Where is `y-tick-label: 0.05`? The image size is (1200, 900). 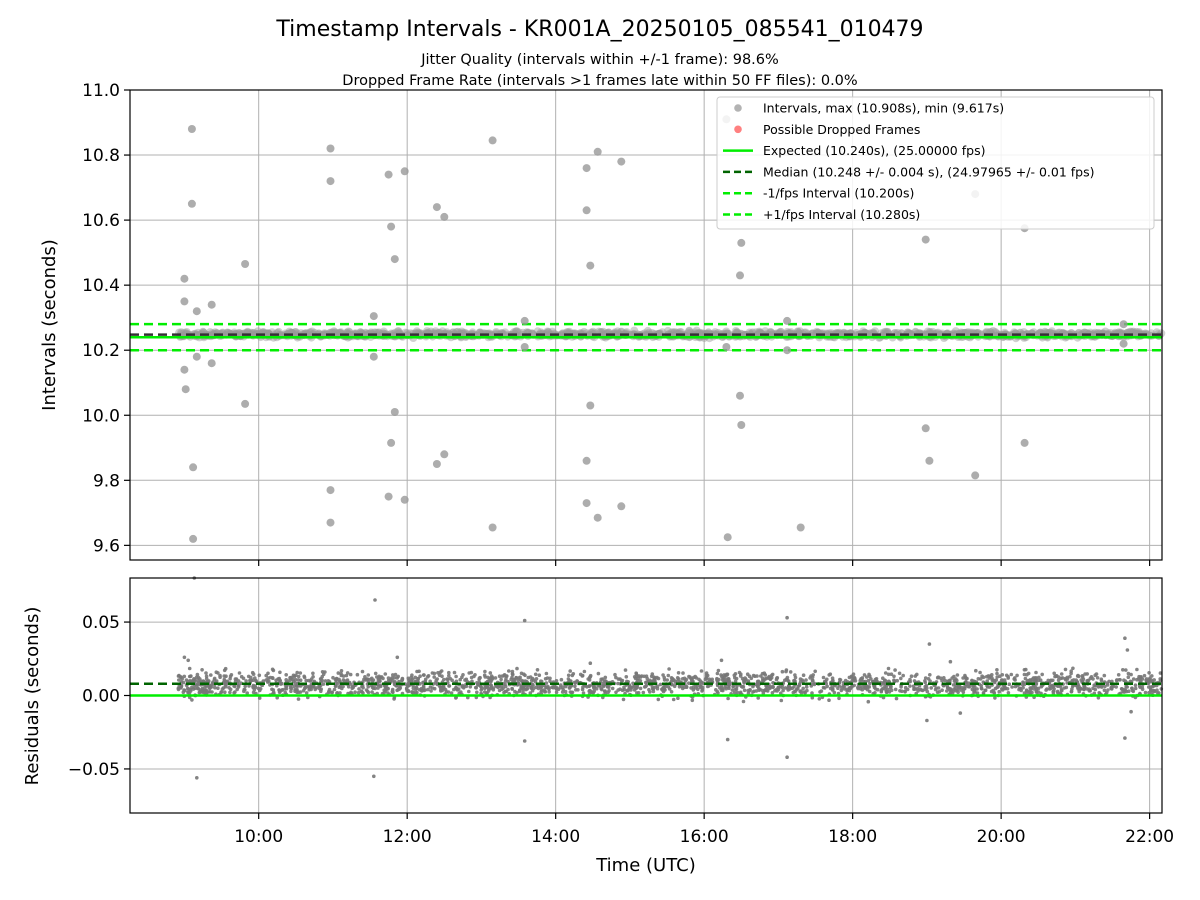 y-tick-label: 0.05 is located at coordinates (101, 623).